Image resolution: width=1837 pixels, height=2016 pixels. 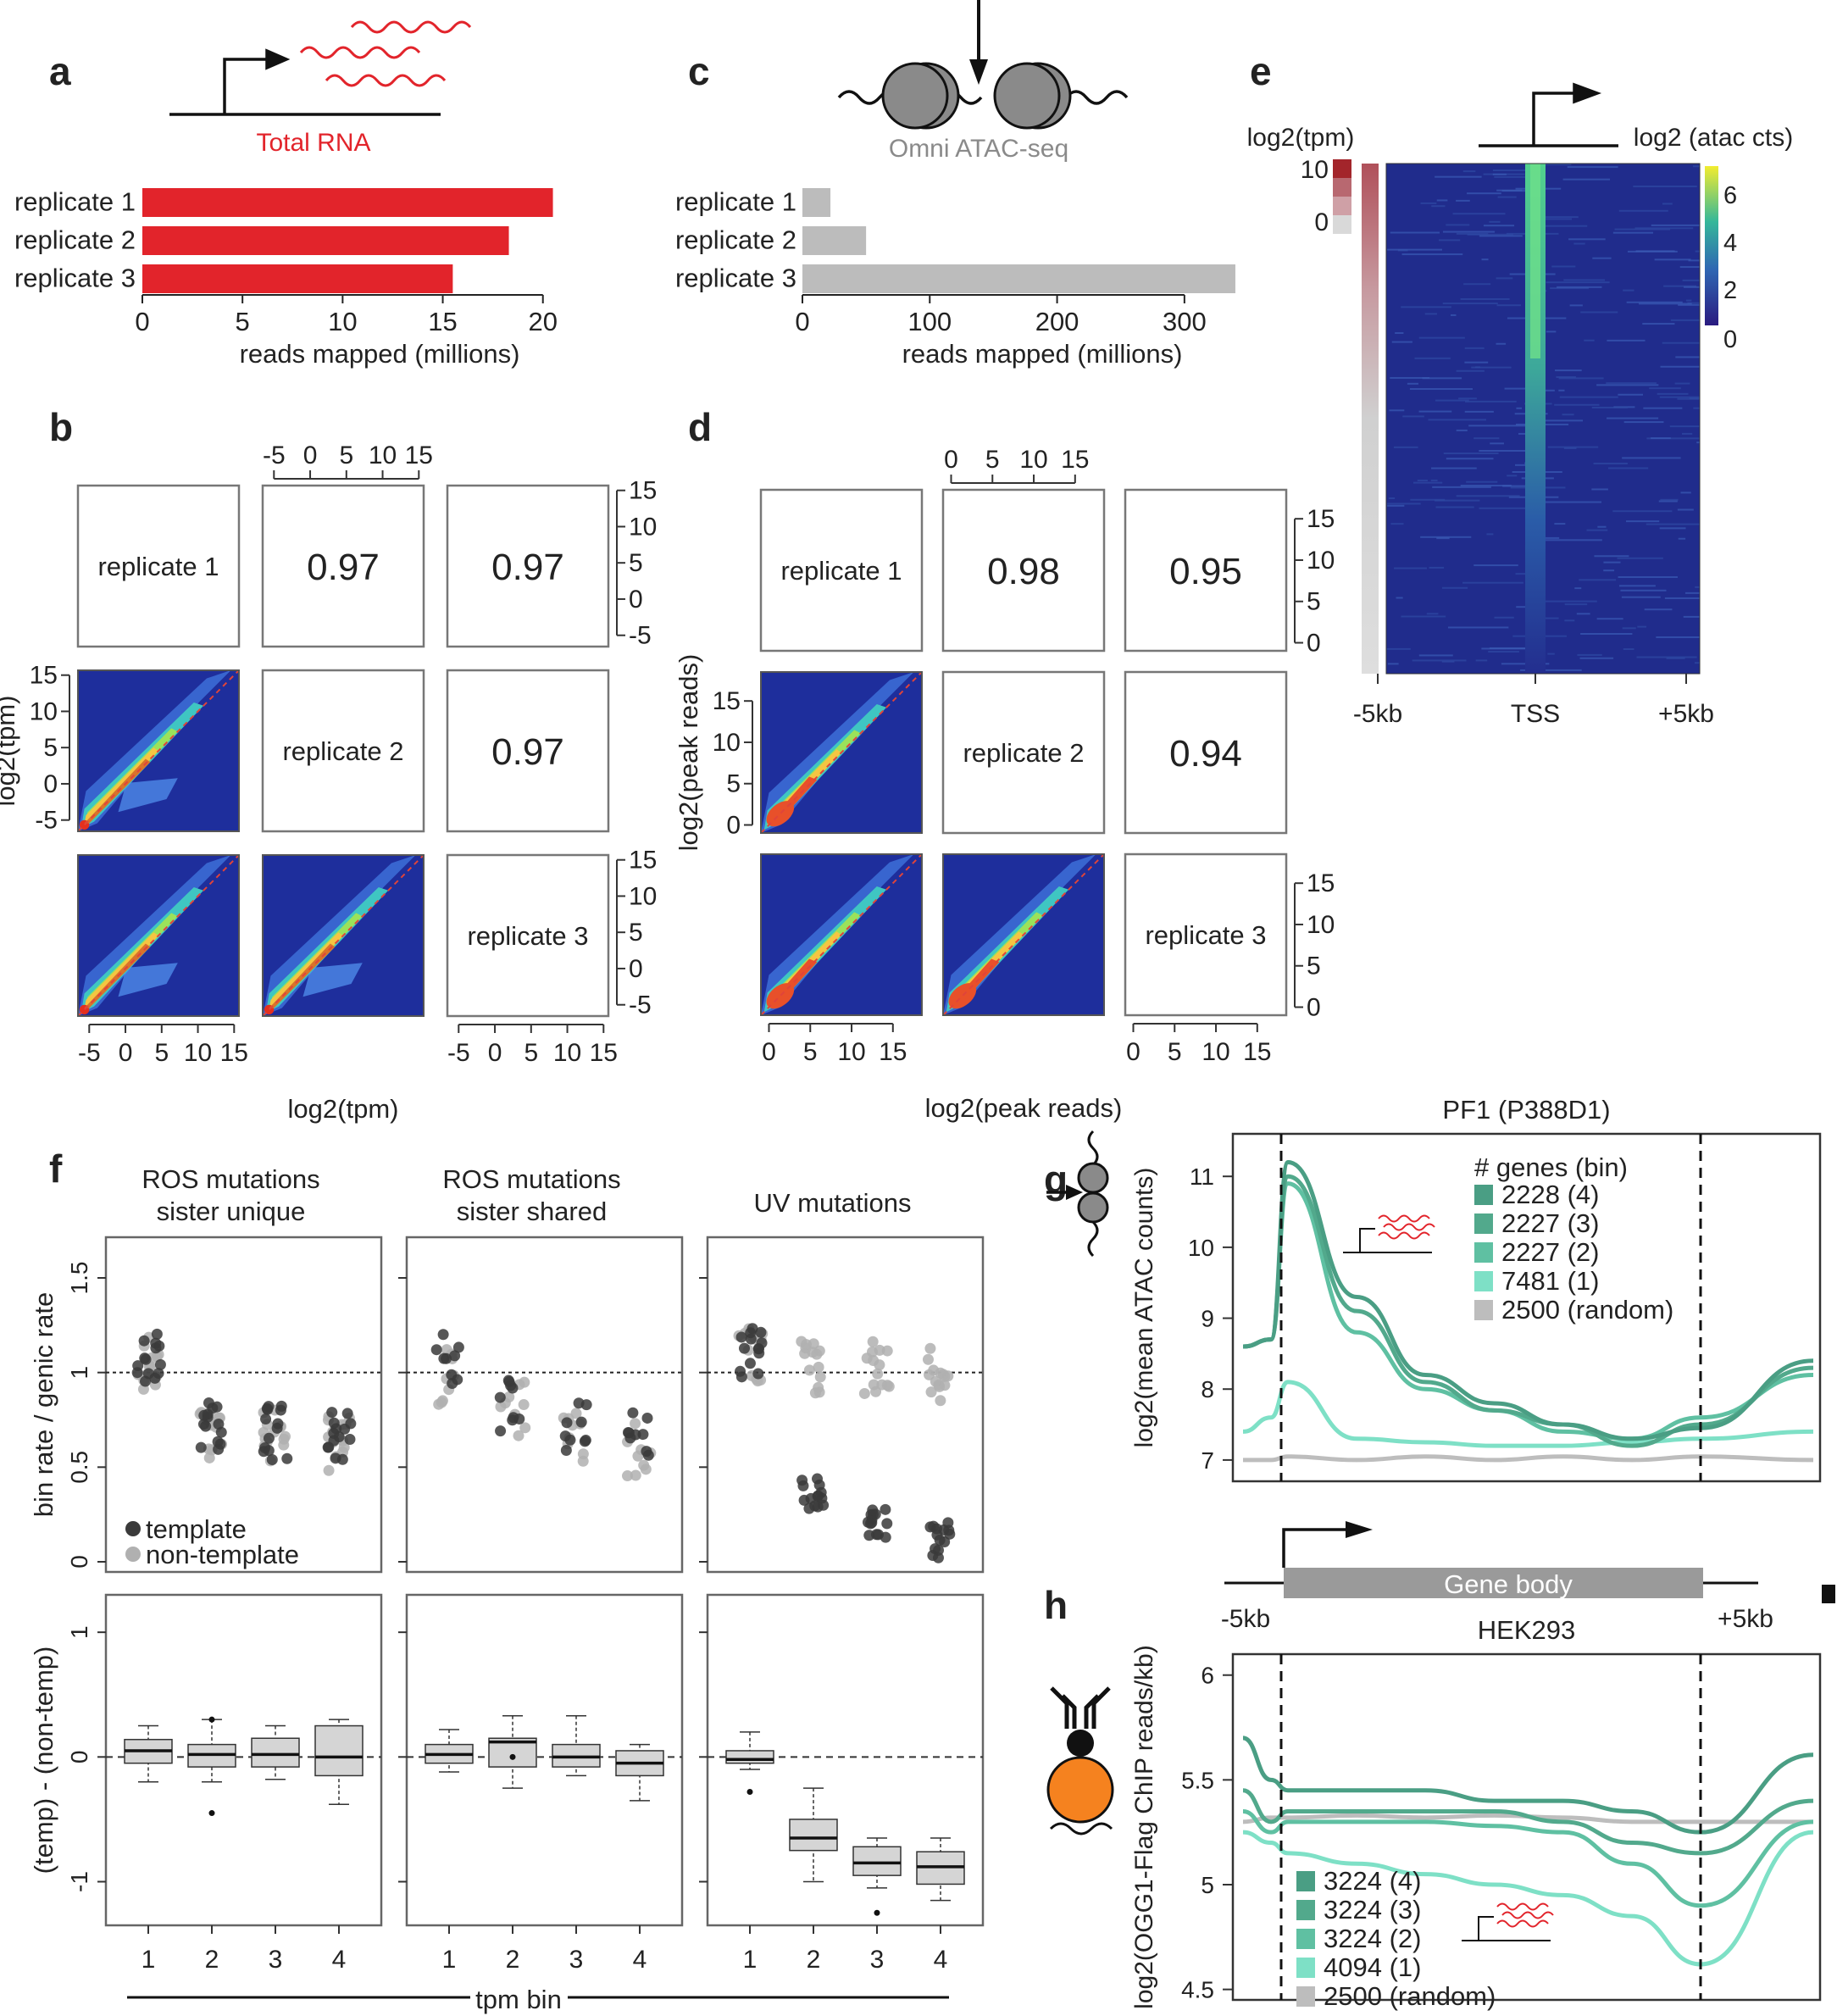 I want to click on y-tick-label: 5.5, so click(x=1198, y=1780).